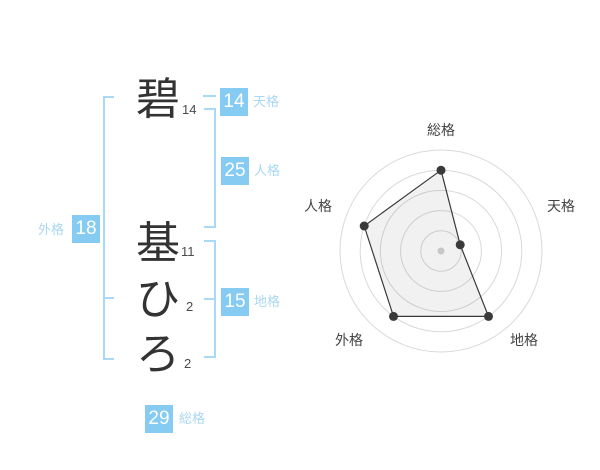  I want to click on stroke-count-3: 2, so click(190, 306).